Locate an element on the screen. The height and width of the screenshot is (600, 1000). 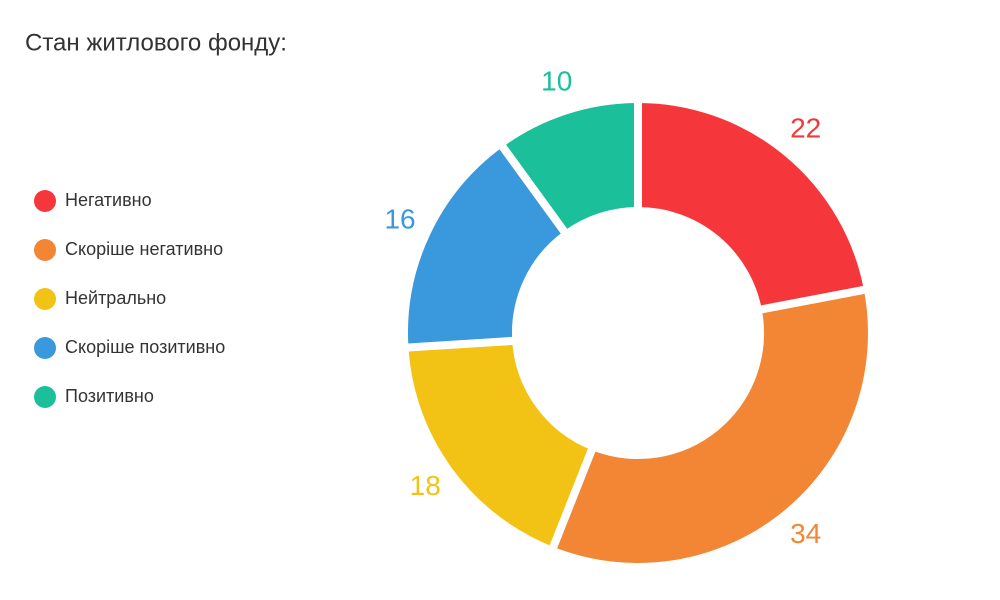
legend-label: Позитивно is located at coordinates (109, 396).